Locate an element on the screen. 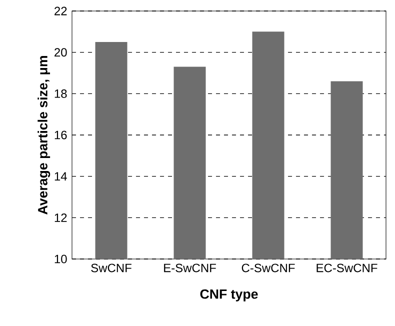  y-tick-label: 22 is located at coordinates (60, 11).